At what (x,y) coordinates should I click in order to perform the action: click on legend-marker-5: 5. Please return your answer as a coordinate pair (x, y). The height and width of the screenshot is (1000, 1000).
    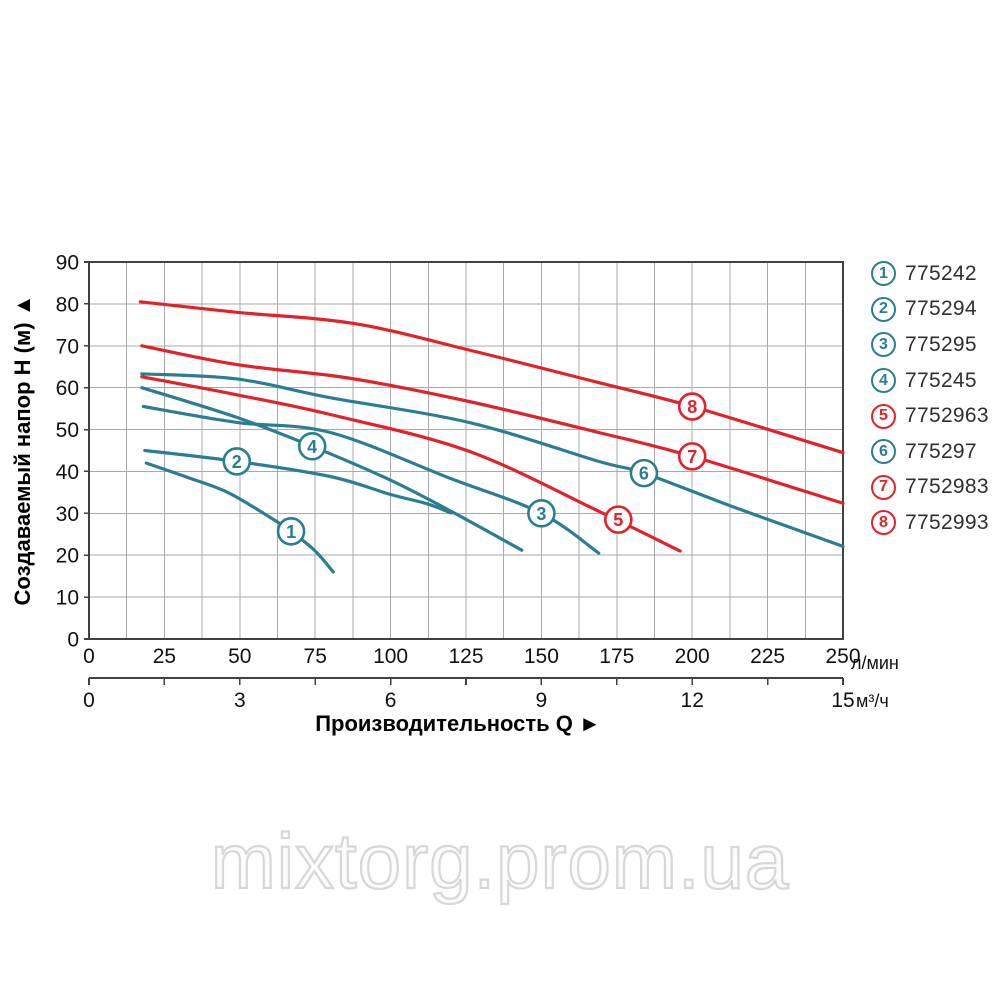
    Looking at the image, I should click on (883, 416).